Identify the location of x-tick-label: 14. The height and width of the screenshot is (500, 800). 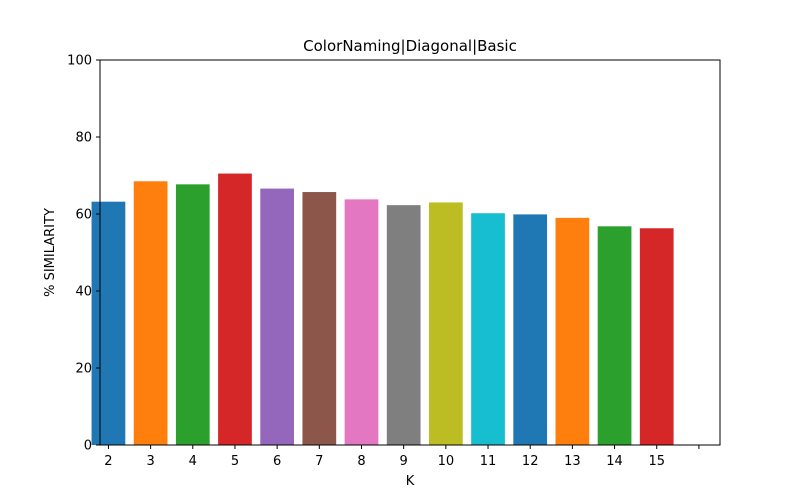
(614, 461).